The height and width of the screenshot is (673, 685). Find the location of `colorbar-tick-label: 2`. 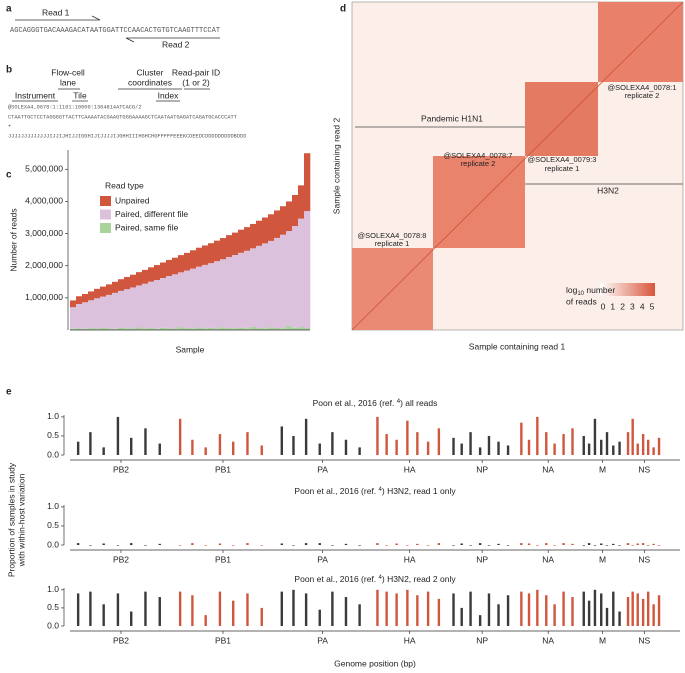

colorbar-tick-label: 2 is located at coordinates (622, 306).